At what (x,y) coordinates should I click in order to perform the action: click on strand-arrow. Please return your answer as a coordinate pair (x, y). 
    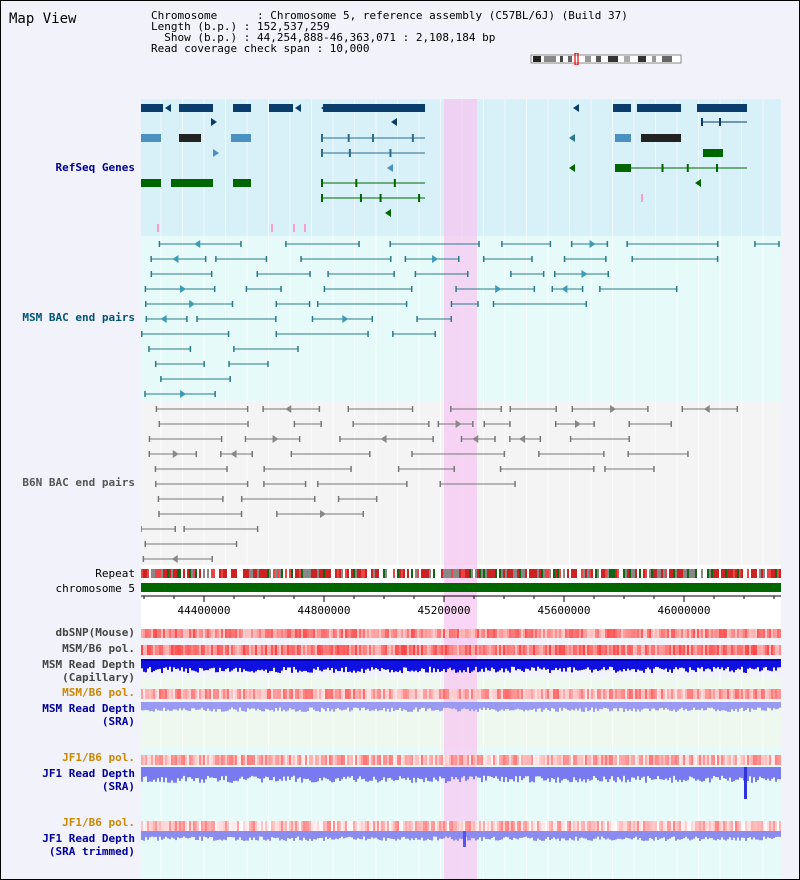
    Looking at the image, I should click on (706, 409).